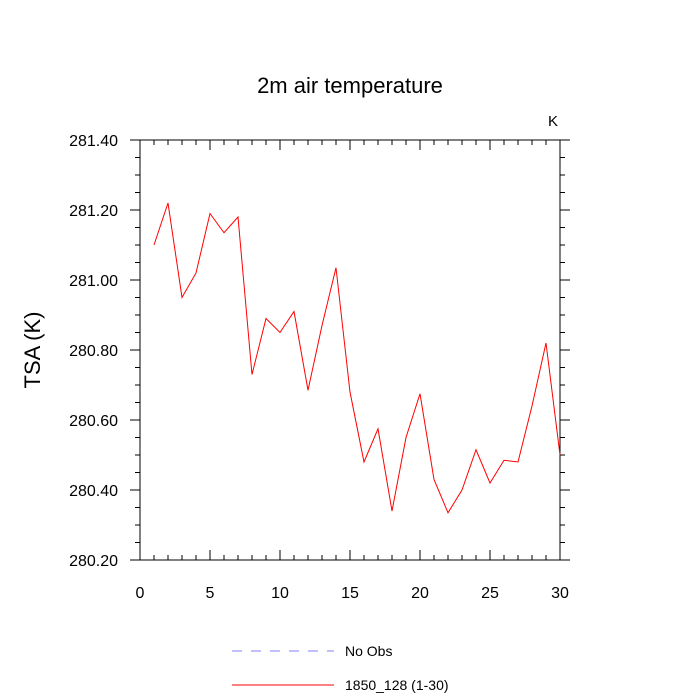 This screenshot has width=700, height=700. What do you see at coordinates (93, 491) in the screenshot?
I see `y-tick-label: 280.40` at bounding box center [93, 491].